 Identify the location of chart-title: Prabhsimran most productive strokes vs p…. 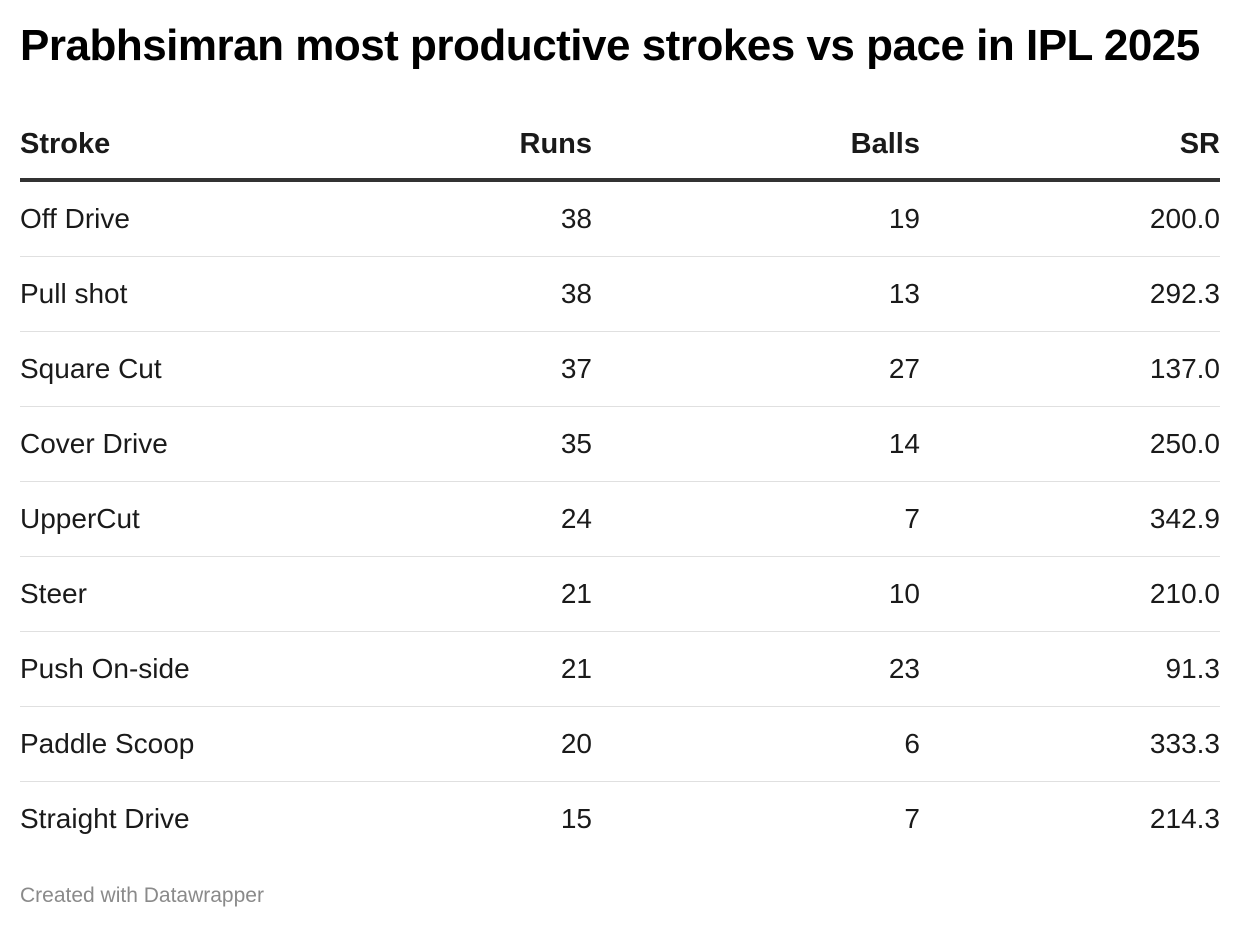
(610, 45).